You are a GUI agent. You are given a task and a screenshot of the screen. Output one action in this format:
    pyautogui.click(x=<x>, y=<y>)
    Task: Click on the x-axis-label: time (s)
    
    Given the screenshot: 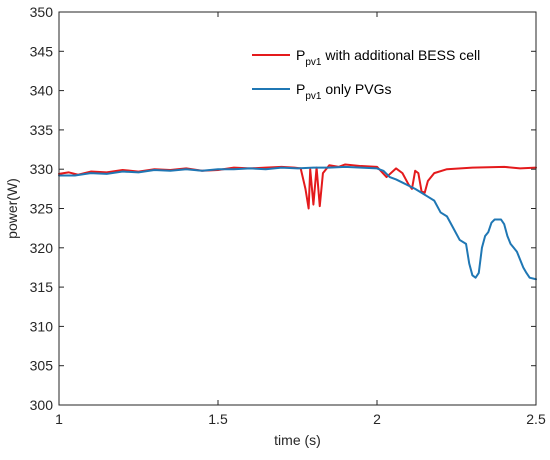 What is the action you would take?
    pyautogui.click(x=297, y=440)
    